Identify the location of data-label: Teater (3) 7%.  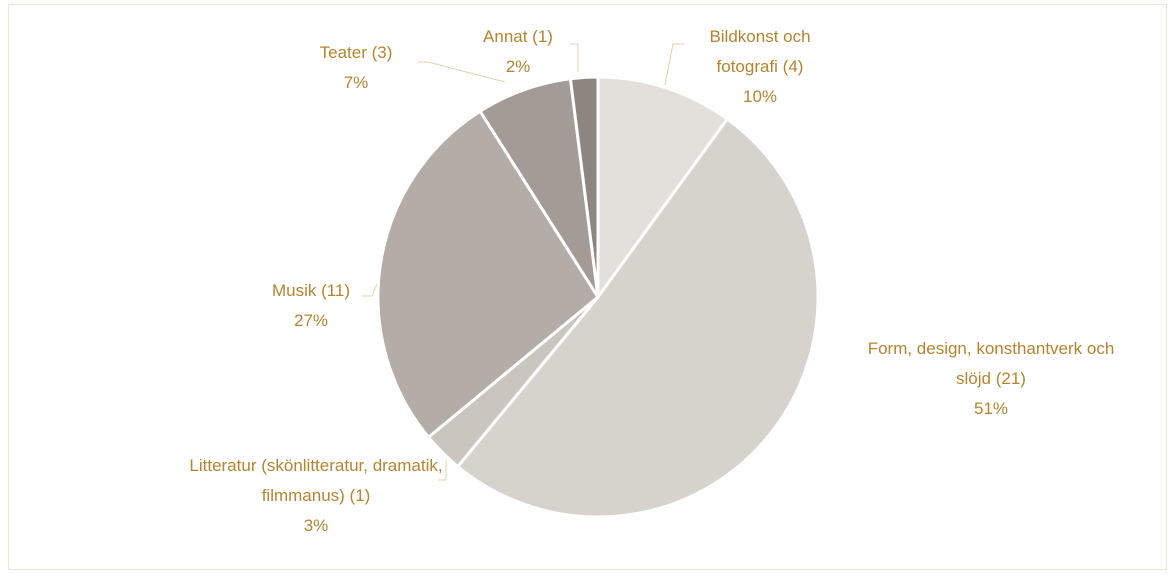
(356, 68).